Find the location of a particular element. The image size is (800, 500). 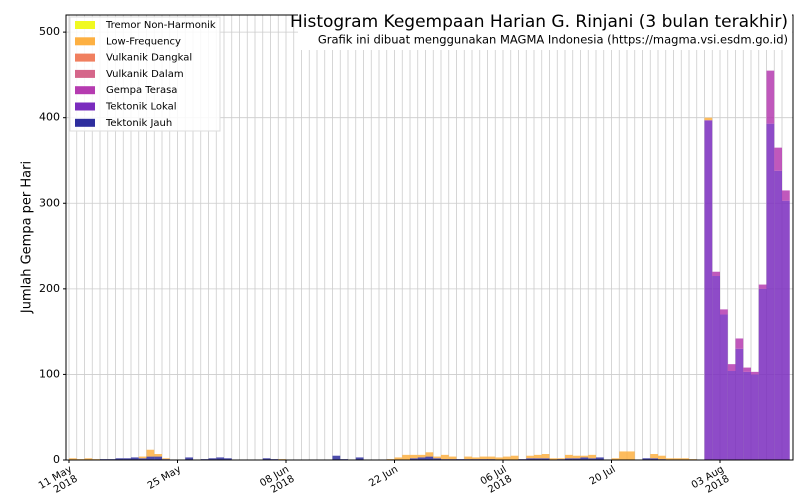

legend-label: Vulkanik Dangkal is located at coordinates (149, 58).